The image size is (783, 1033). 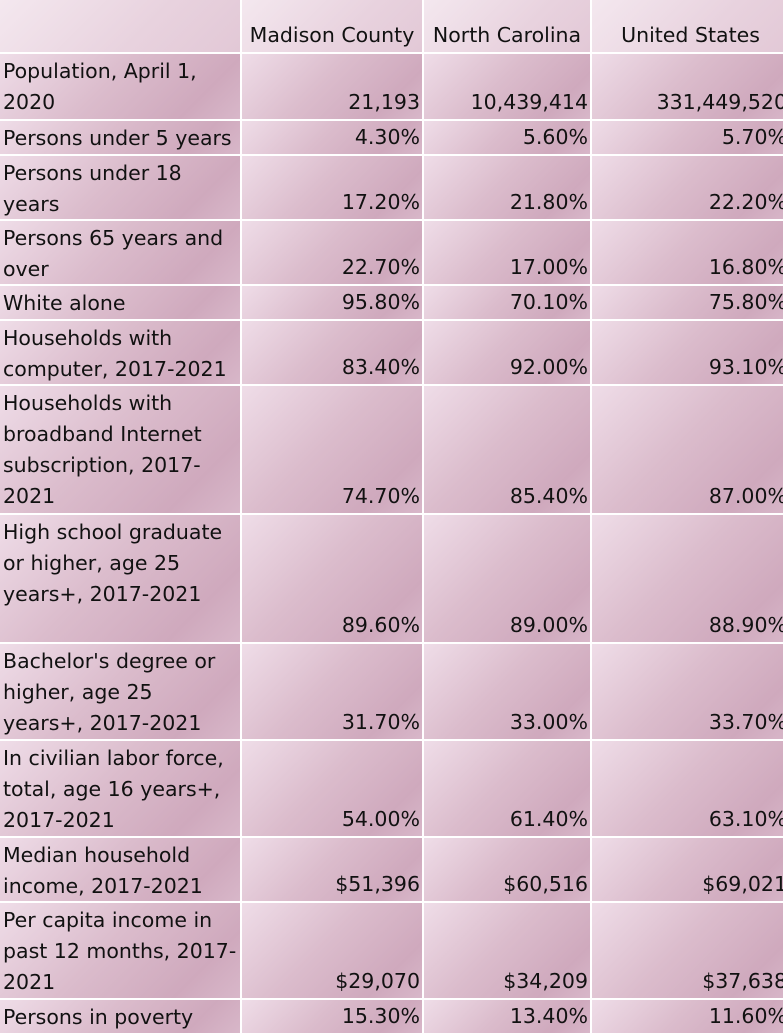 What do you see at coordinates (687, 869) in the screenshot?
I see `united-states-value: $69,021` at bounding box center [687, 869].